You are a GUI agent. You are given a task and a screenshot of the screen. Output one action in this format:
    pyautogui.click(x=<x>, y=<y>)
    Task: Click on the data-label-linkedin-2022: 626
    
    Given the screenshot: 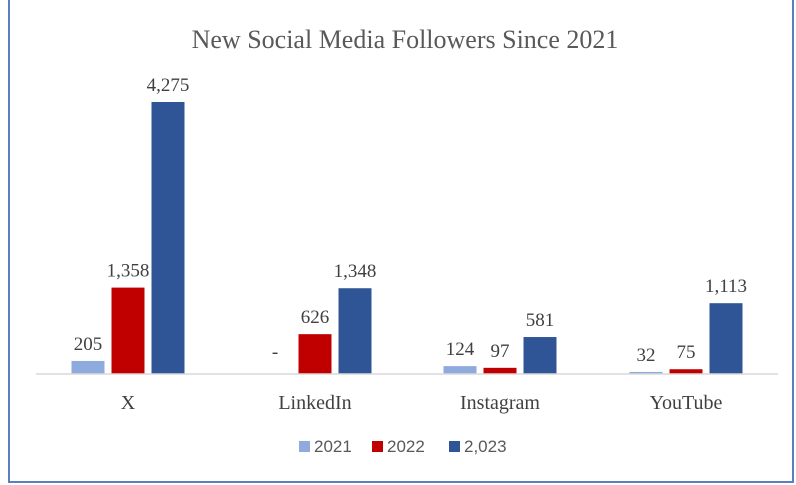 What is the action you would take?
    pyautogui.click(x=315, y=317)
    